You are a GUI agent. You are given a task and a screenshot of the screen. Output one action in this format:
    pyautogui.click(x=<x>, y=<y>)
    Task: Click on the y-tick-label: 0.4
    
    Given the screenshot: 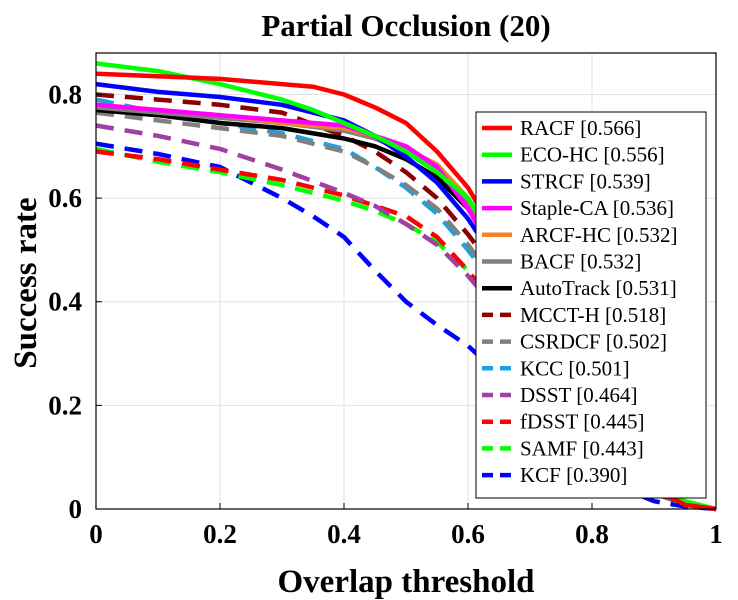 What is the action you would take?
    pyautogui.click(x=65, y=302)
    